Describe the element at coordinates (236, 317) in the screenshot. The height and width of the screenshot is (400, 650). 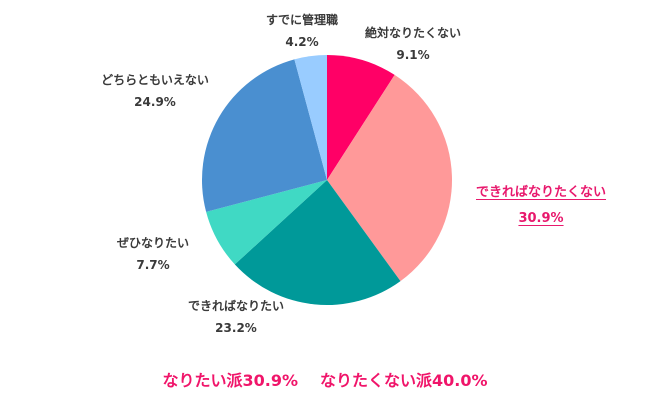
I see `label-rather-want: できればなりたい 23.2%` at that location.